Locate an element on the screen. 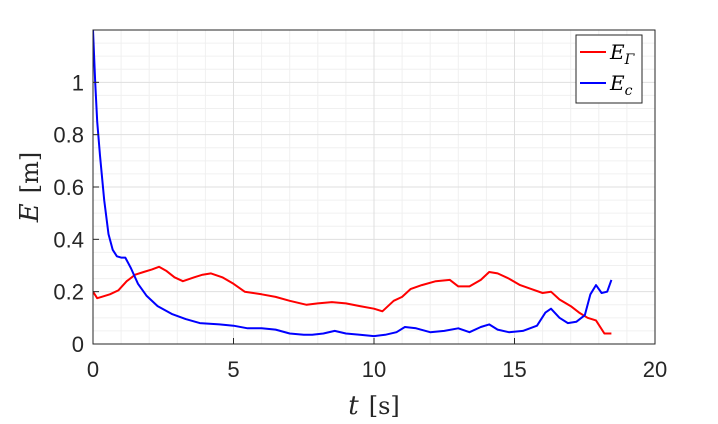  x-tick-label: 10 is located at coordinates (374, 369).